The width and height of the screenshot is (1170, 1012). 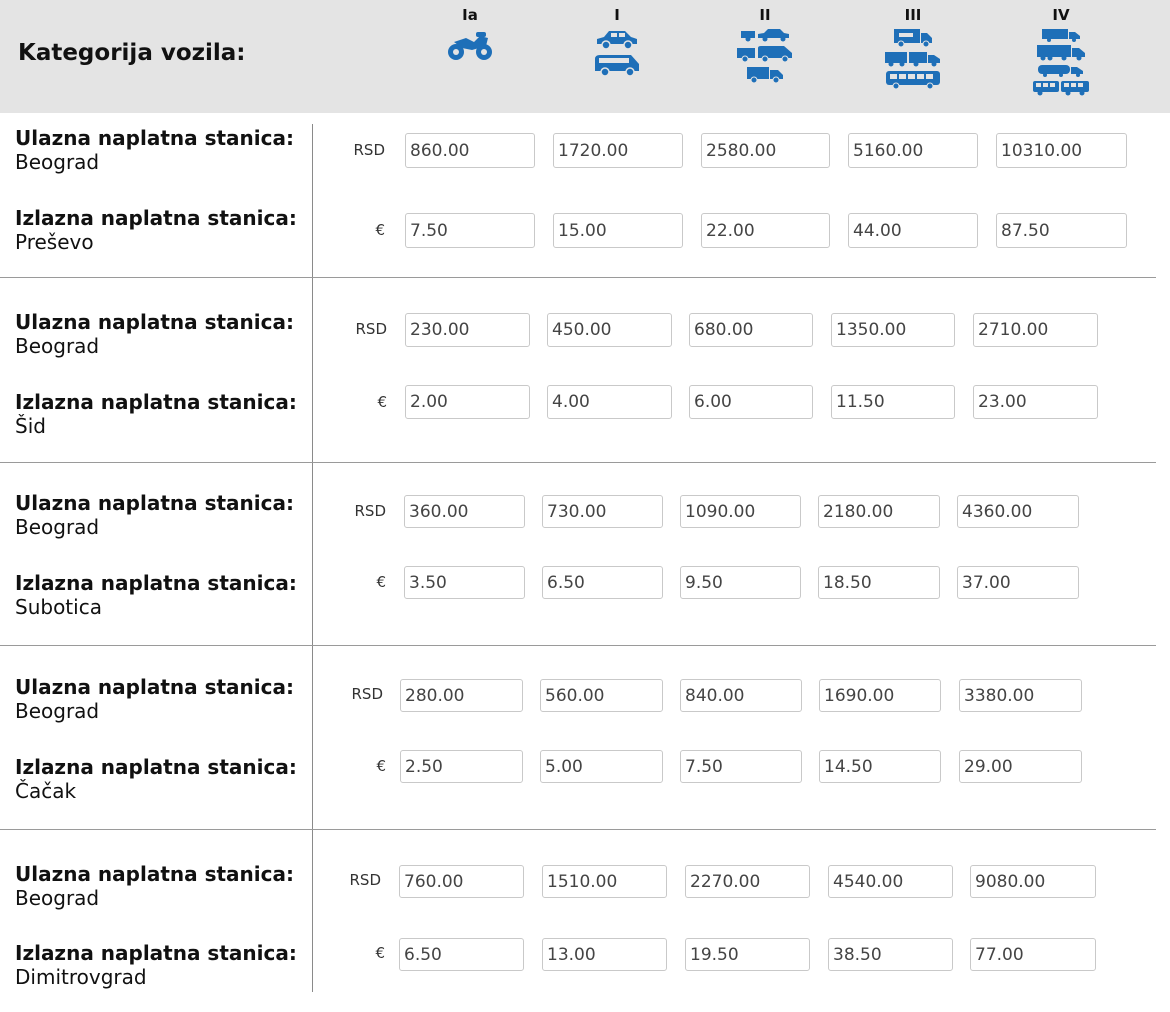 I want to click on category-label: I, so click(x=617, y=15).